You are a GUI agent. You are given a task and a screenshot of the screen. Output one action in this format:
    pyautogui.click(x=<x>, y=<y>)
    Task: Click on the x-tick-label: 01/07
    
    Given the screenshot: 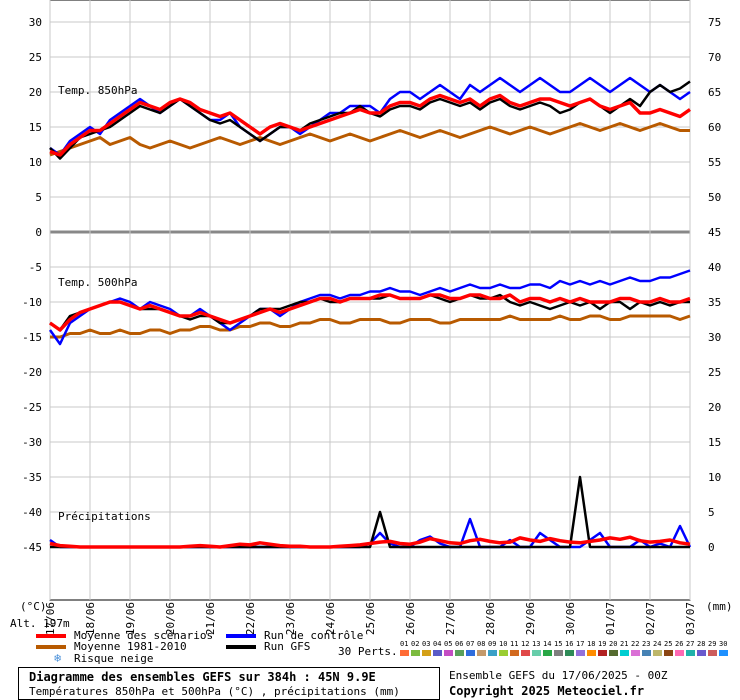 What is the action you would take?
    pyautogui.click(x=610, y=618)
    